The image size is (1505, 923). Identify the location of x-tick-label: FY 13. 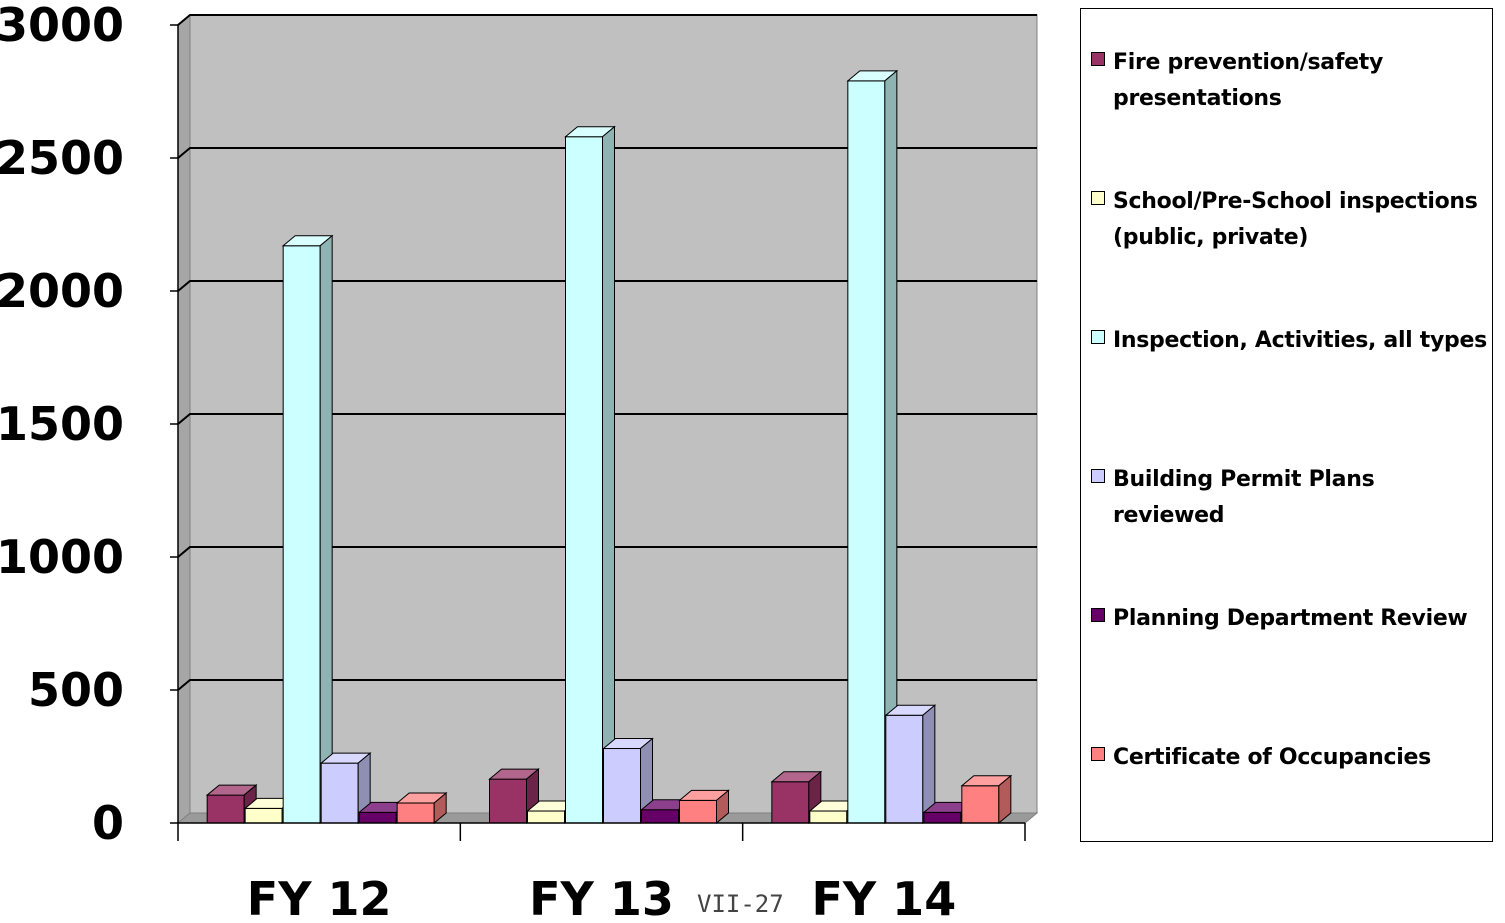
(601, 897).